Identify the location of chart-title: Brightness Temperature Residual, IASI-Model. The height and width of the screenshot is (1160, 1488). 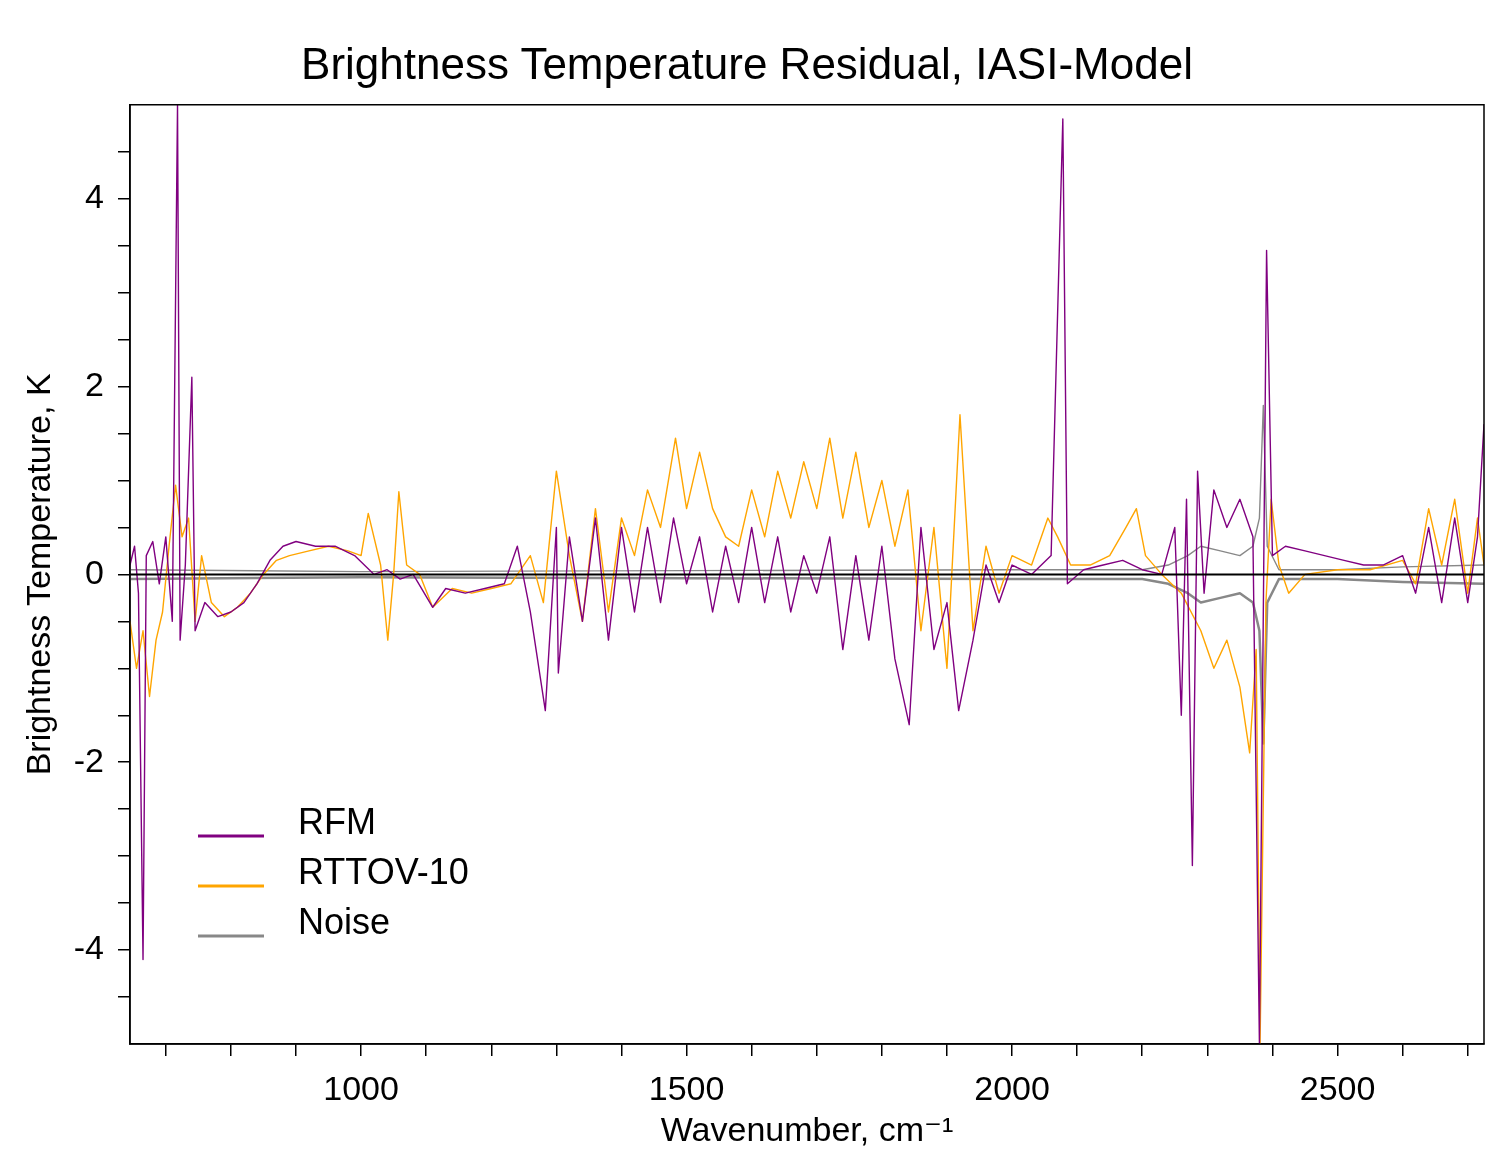
(747, 63).